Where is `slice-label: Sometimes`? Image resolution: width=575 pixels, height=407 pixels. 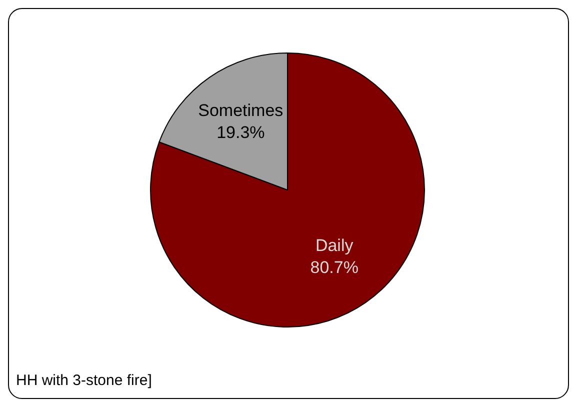
slice-label: Sometimes is located at coordinates (241, 110).